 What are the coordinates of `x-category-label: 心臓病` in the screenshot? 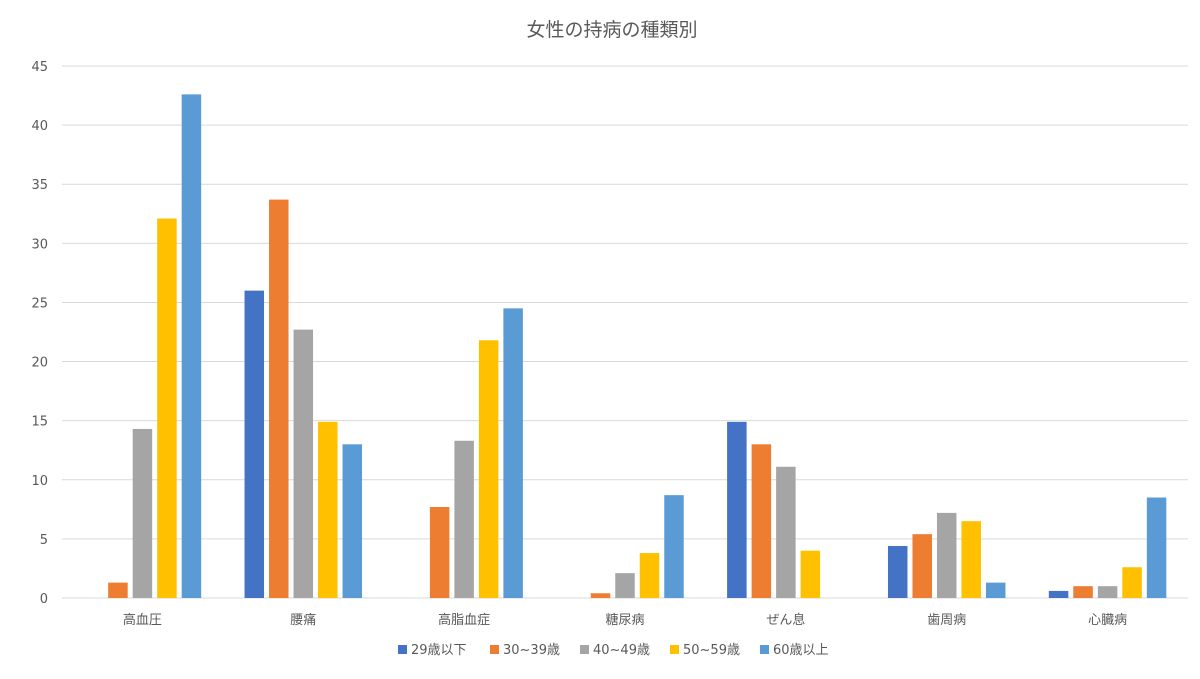 It's located at (1107, 620).